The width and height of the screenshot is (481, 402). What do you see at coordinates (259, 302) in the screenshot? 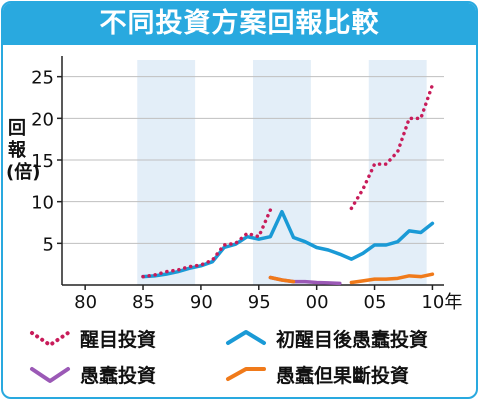
I see `x-tick-label-3: 95` at bounding box center [259, 302].